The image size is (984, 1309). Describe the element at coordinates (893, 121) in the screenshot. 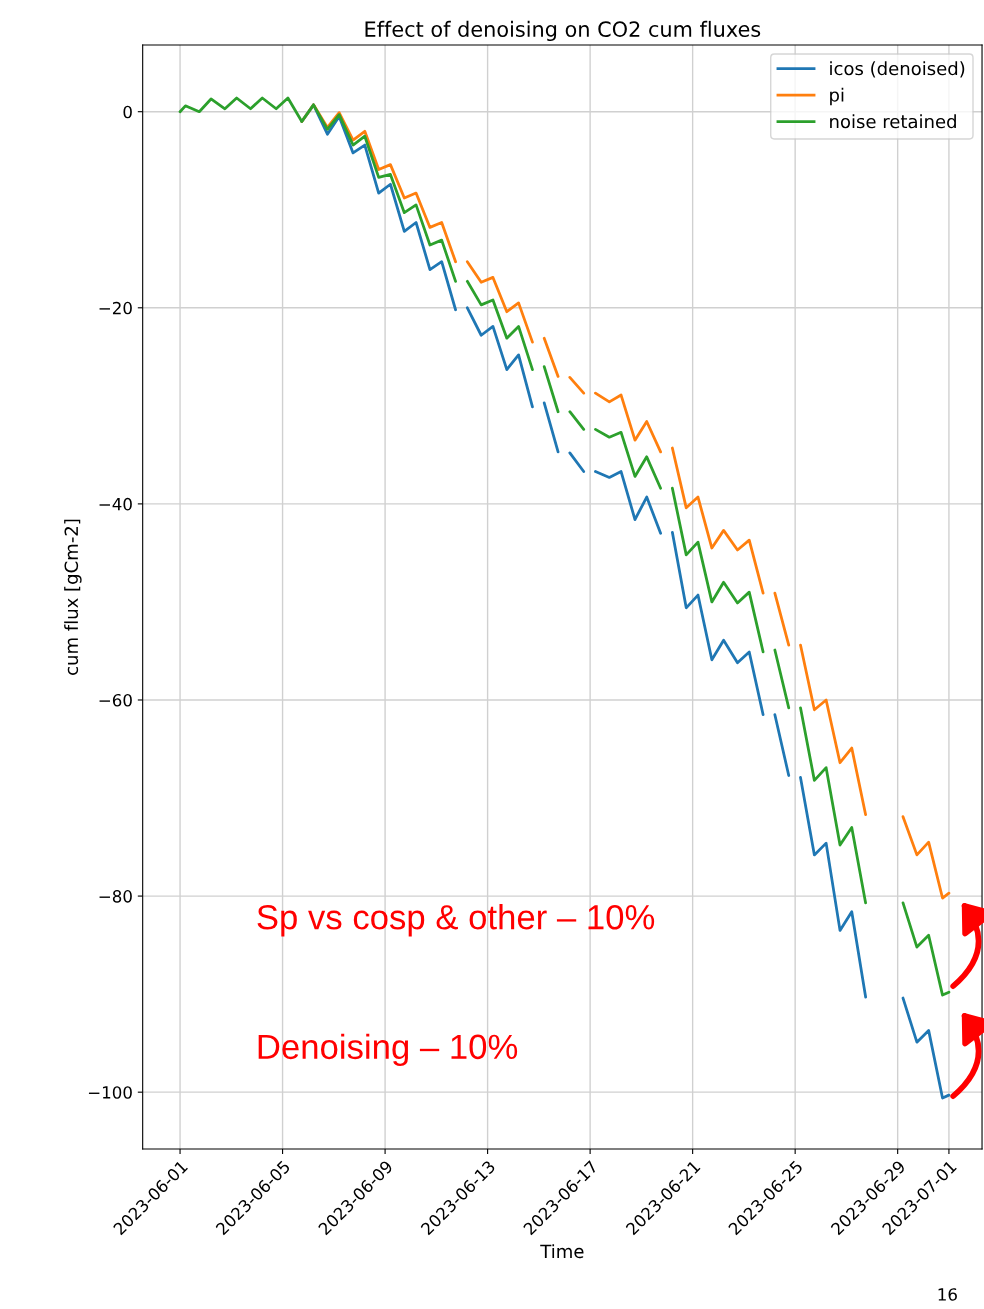

I see `legend-label: noise retained` at that location.